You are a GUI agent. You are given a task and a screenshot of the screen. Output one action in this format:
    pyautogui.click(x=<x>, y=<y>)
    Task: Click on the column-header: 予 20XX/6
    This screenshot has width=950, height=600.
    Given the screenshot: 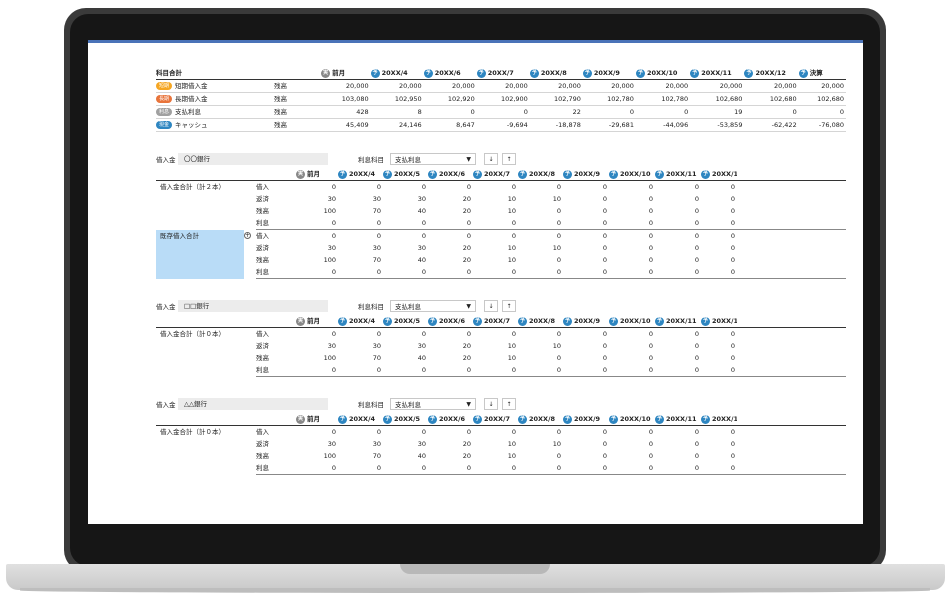 What is the action you would take?
    pyautogui.click(x=450, y=321)
    